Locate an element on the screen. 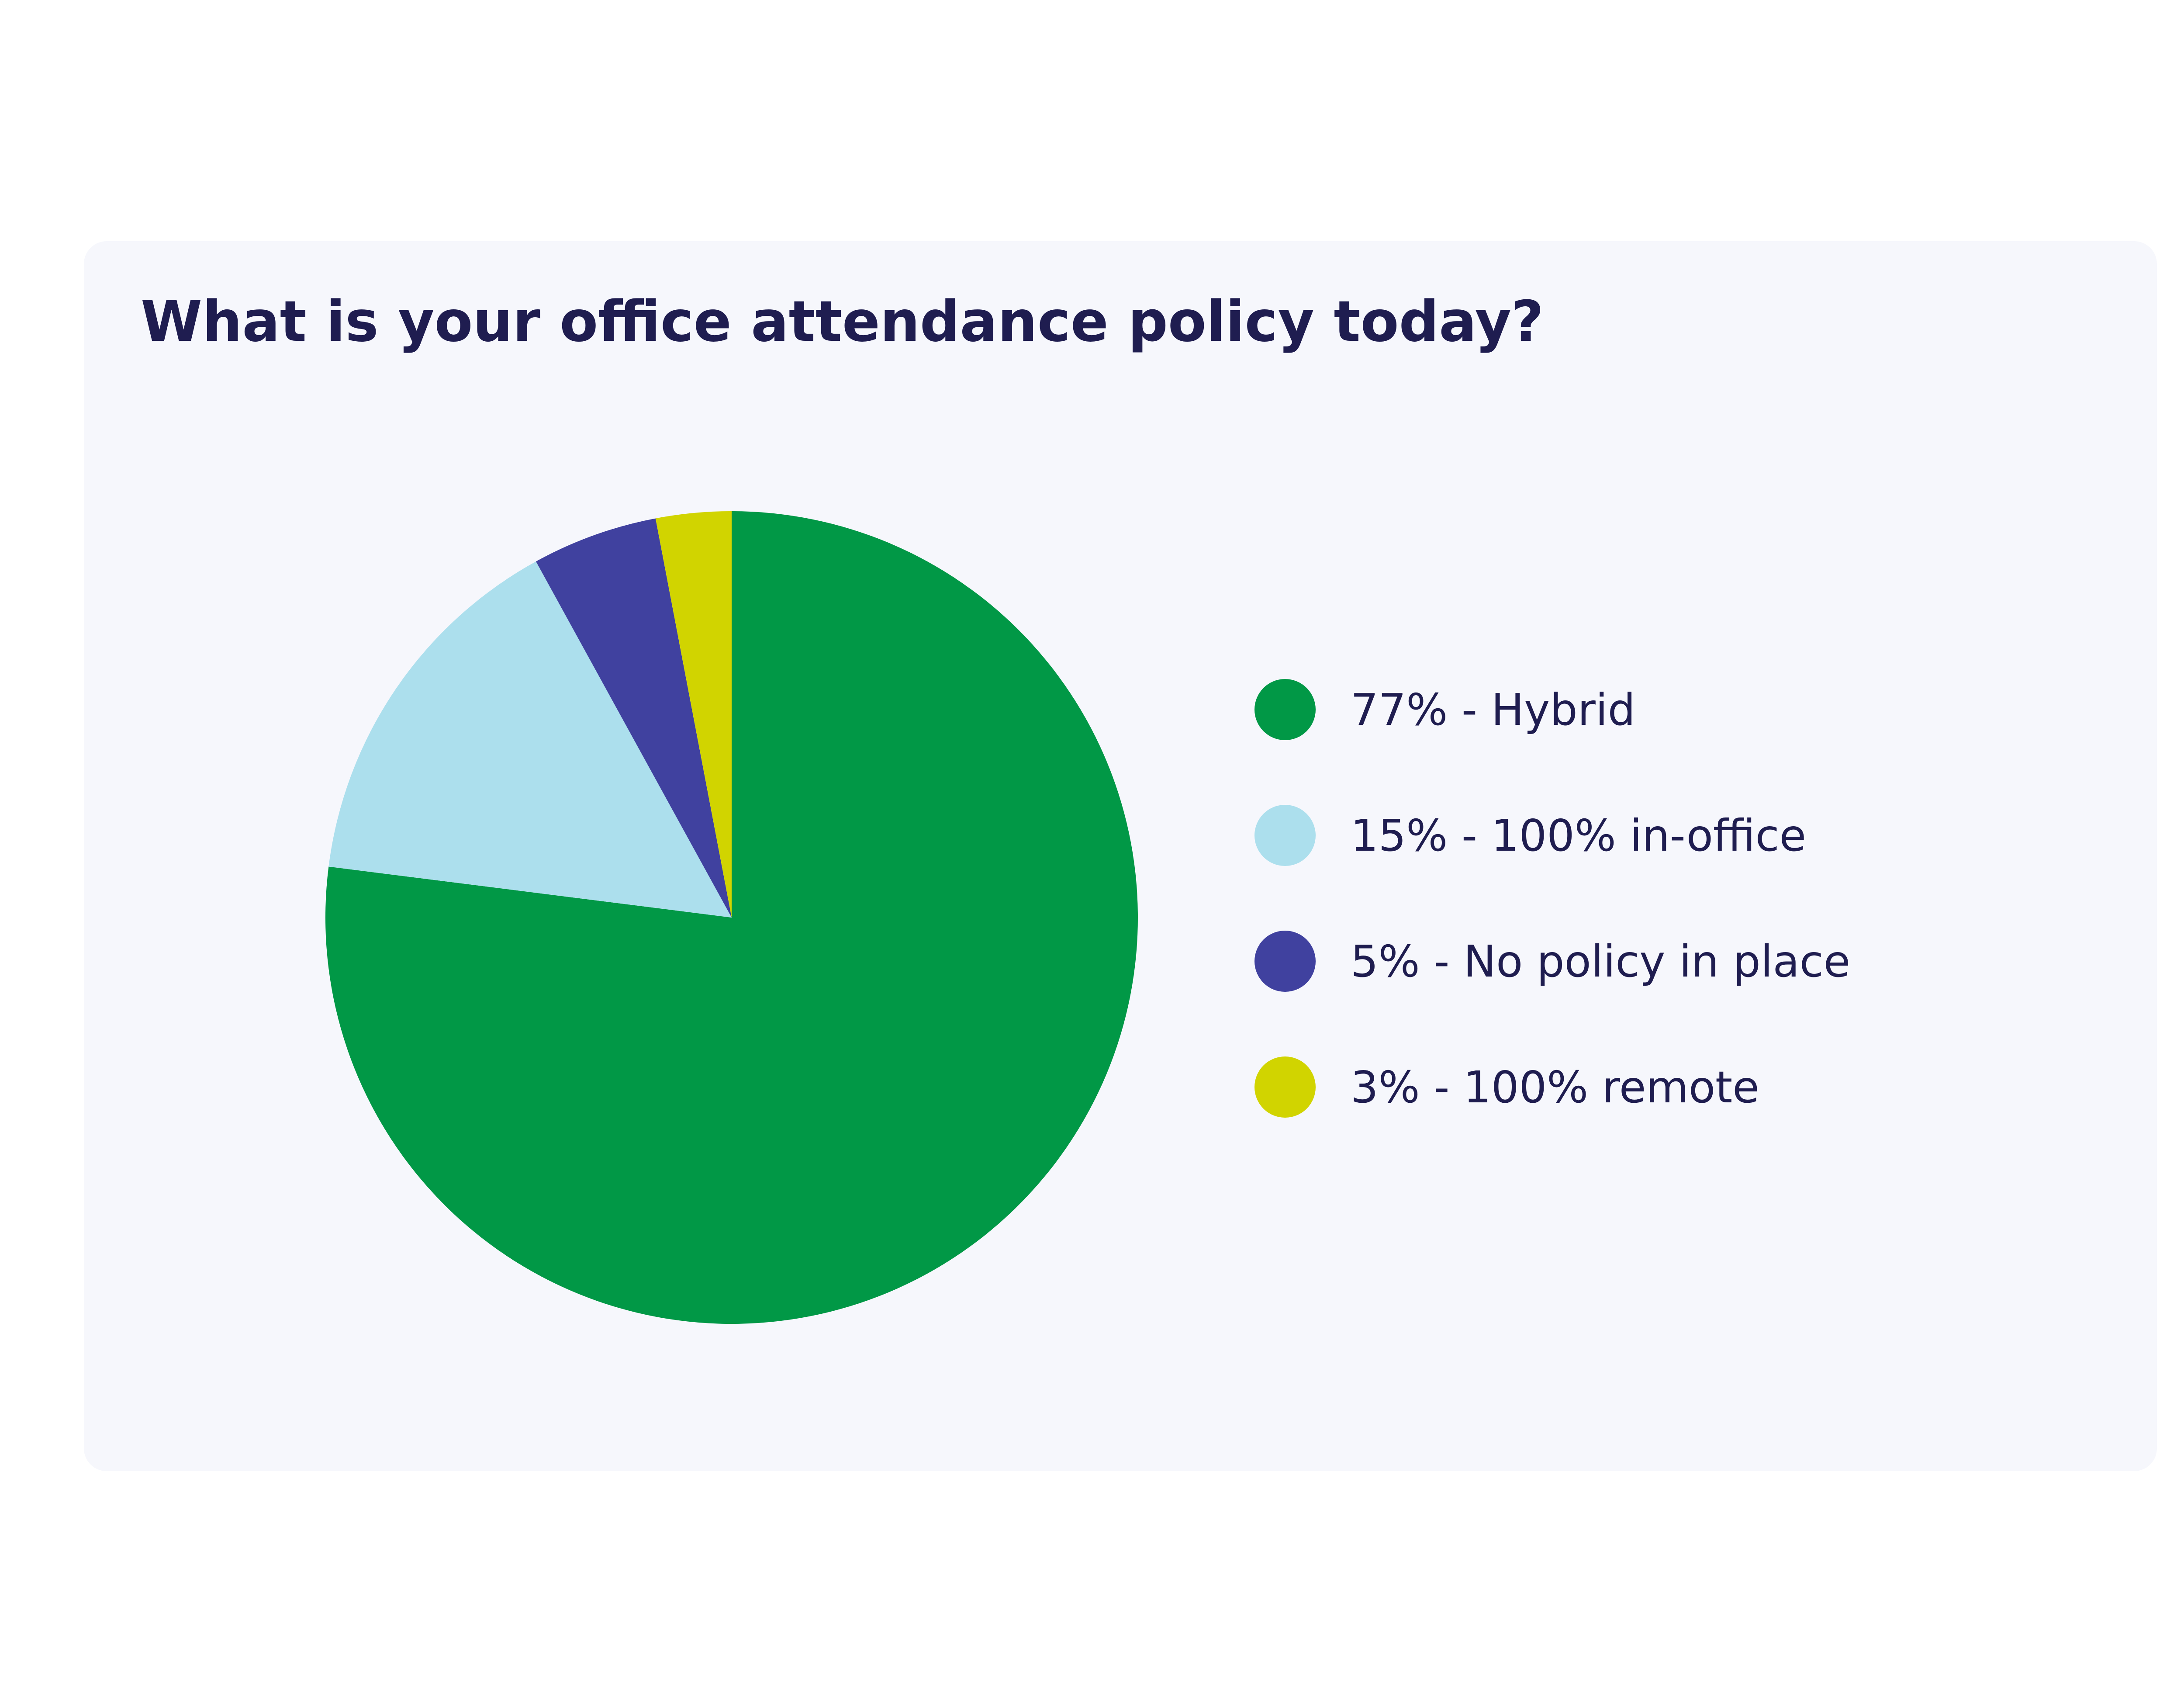  legend-item-hybrid: 77% - Hybrid is located at coordinates (1552, 709).